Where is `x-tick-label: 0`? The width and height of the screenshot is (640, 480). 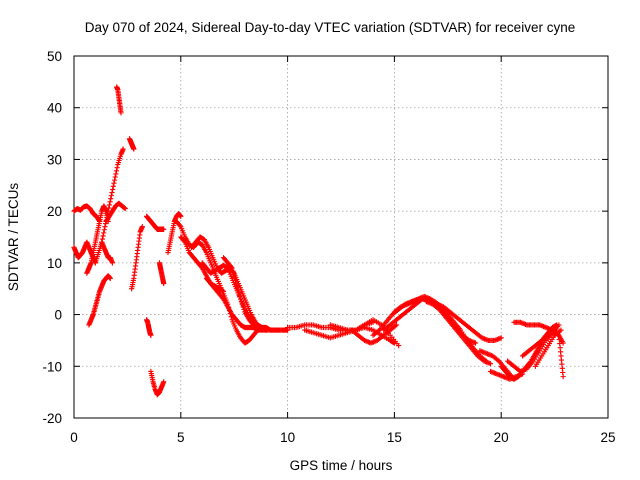
x-tick-label: 0 is located at coordinates (74, 437).